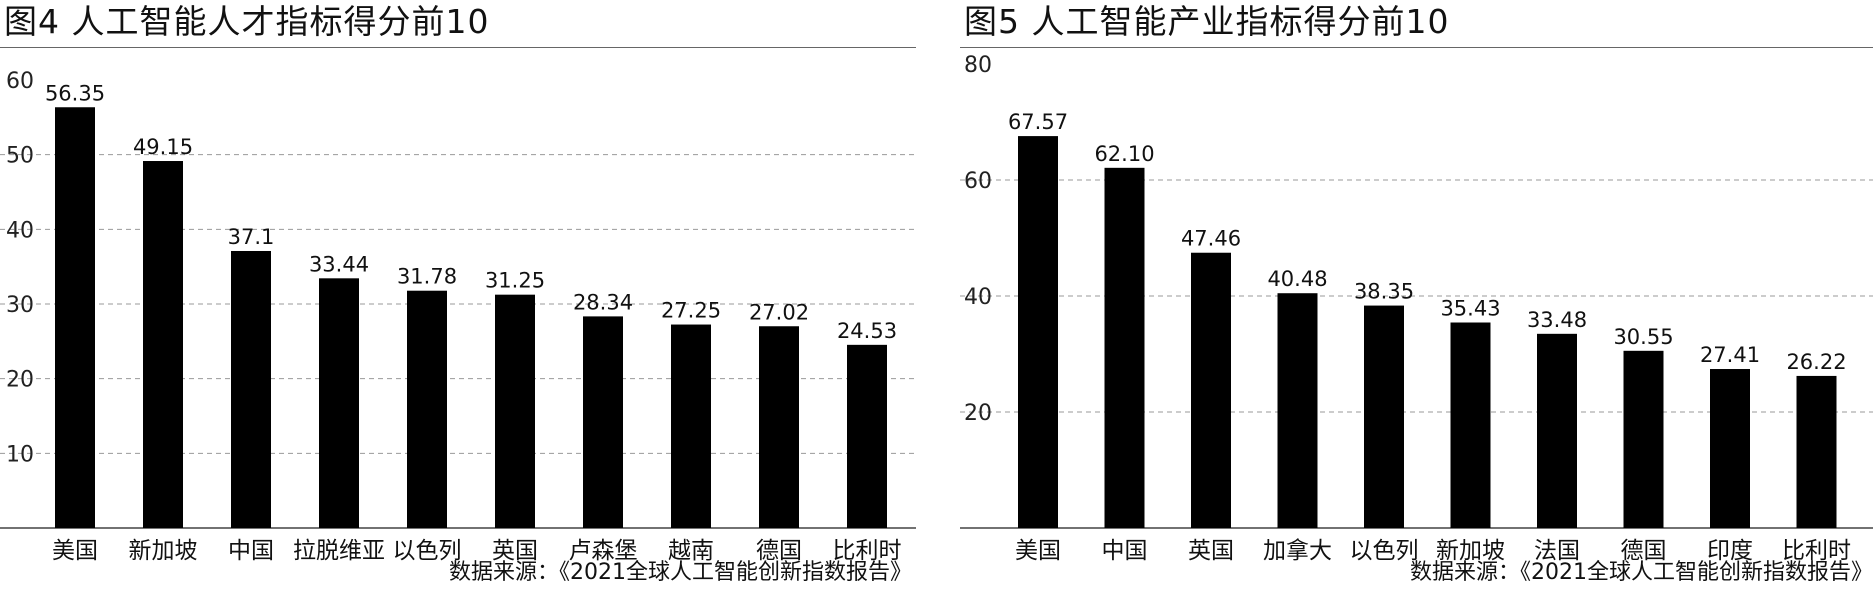 The image size is (1873, 589). What do you see at coordinates (1557, 551) in the screenshot?
I see `x-category-label: 法国` at bounding box center [1557, 551].